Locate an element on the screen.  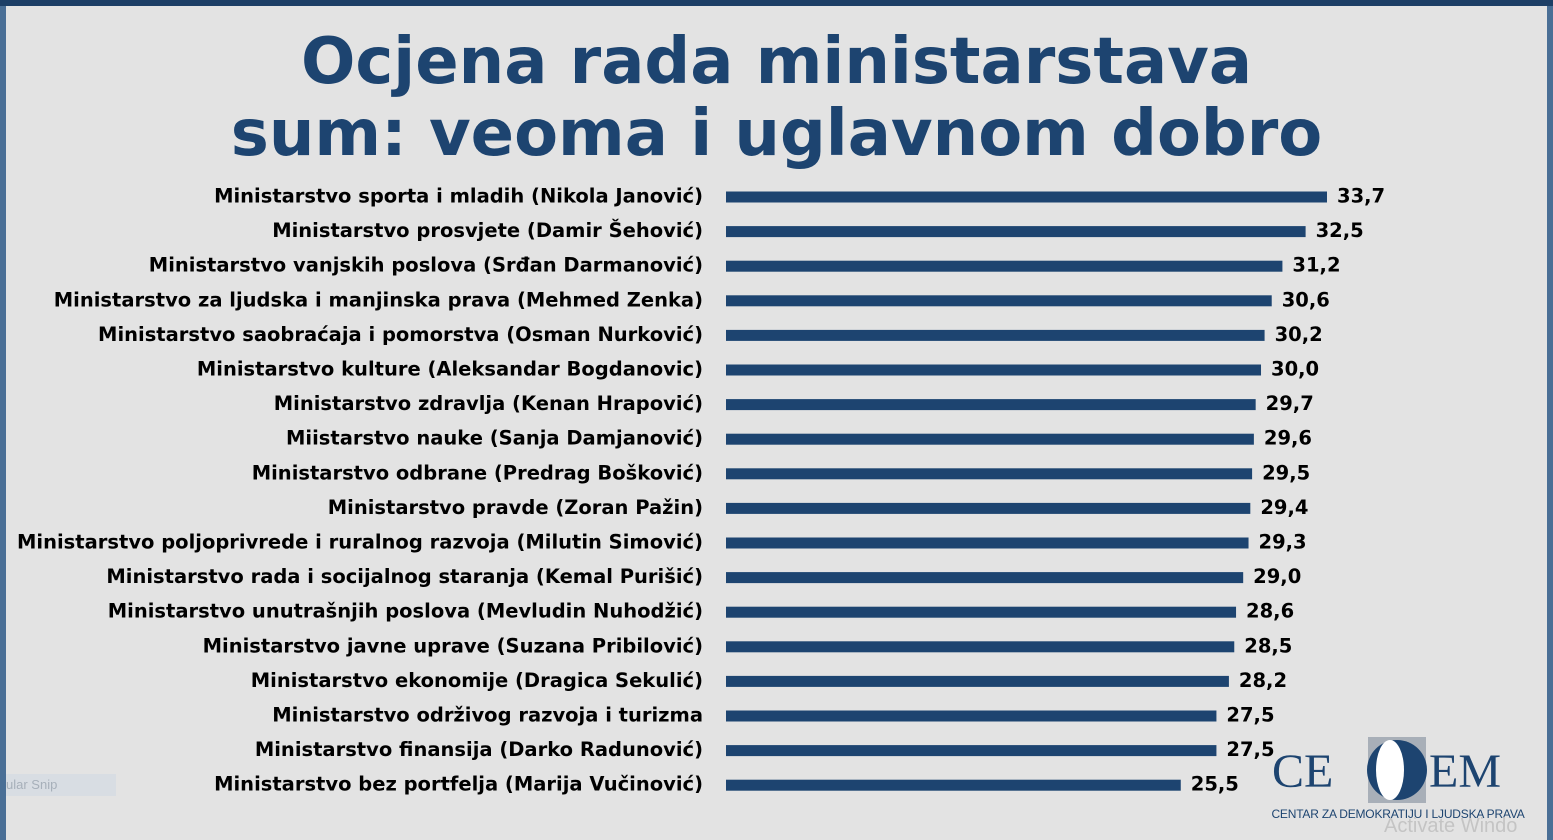
cedem-logo: CE EM is located at coordinates (1386, 770).